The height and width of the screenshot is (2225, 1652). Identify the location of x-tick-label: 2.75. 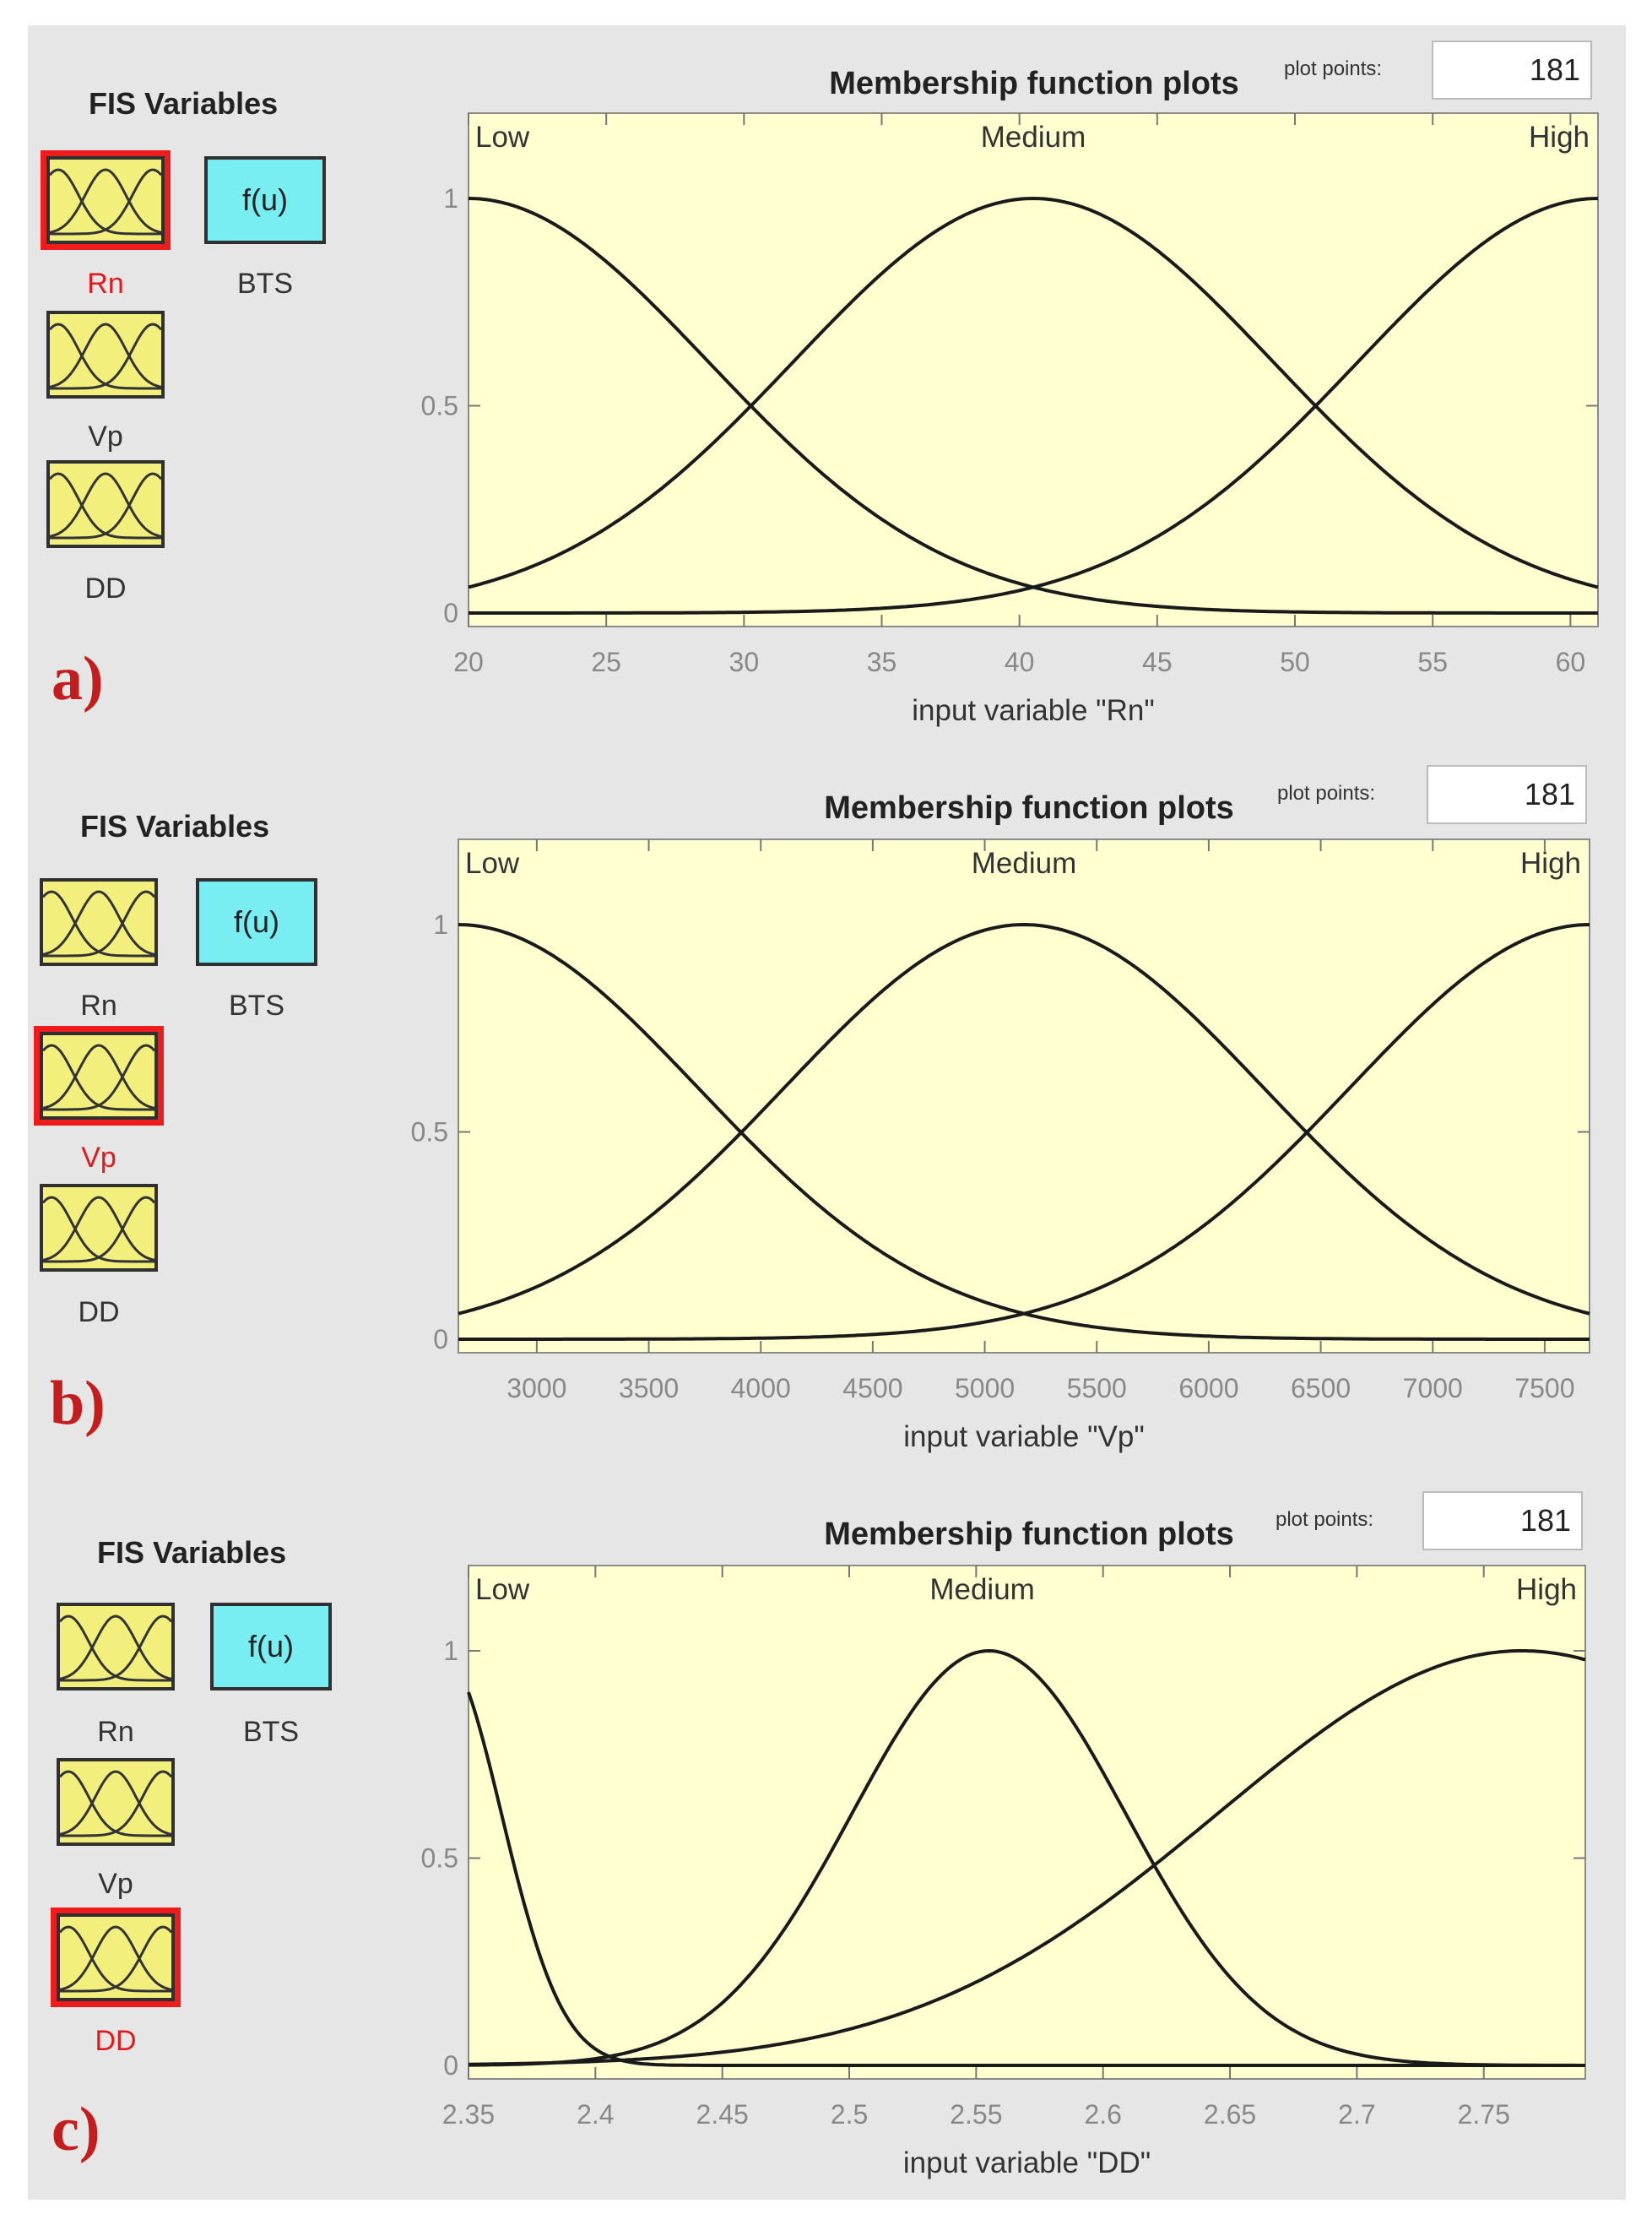
(1484, 2114).